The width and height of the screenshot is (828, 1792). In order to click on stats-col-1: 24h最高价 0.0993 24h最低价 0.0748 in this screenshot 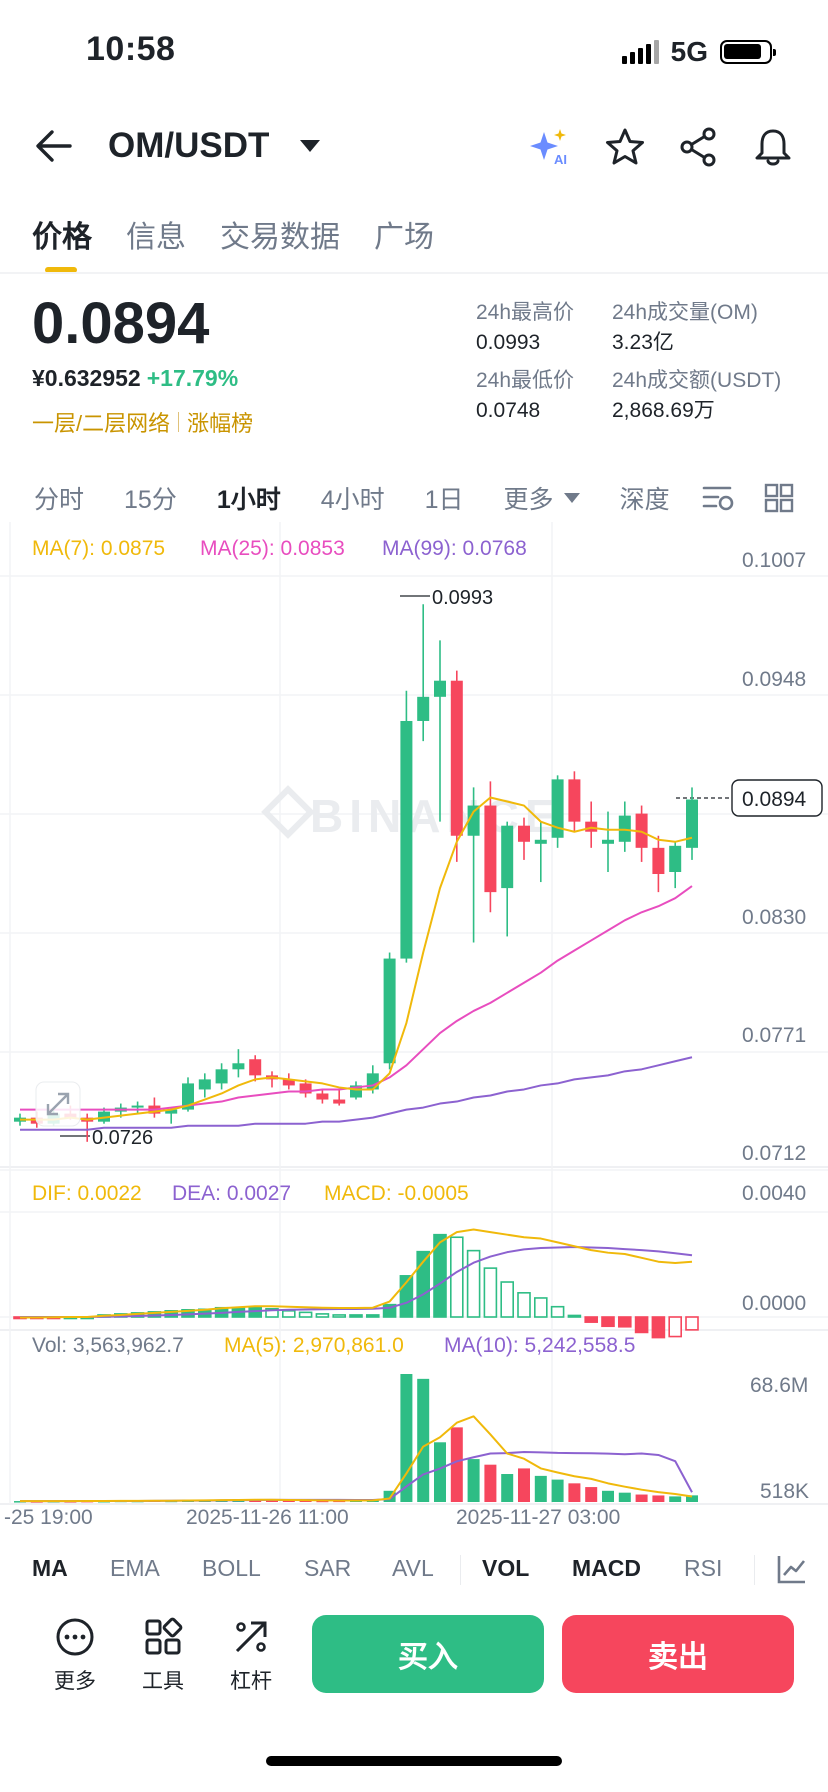, I will do `click(525, 366)`.